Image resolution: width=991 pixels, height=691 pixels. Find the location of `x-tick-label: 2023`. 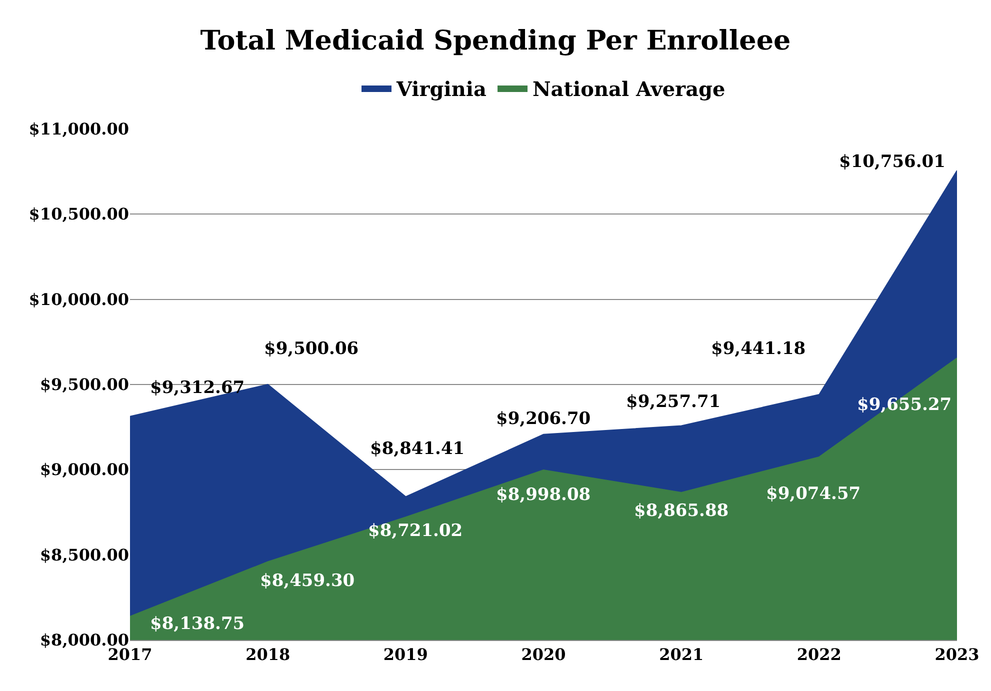

x-tick-label: 2023 is located at coordinates (957, 654).